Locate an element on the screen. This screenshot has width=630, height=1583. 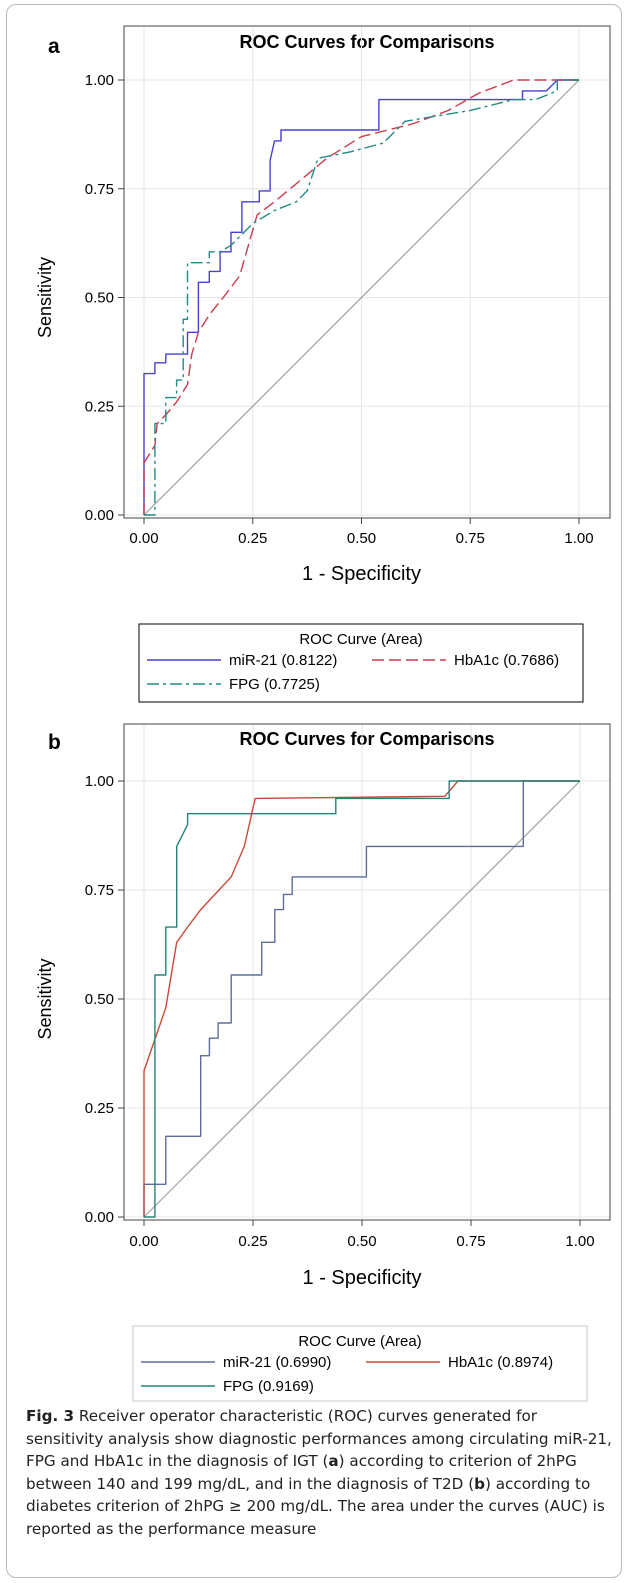
figure-label: Fig. 3 is located at coordinates (50, 1416).